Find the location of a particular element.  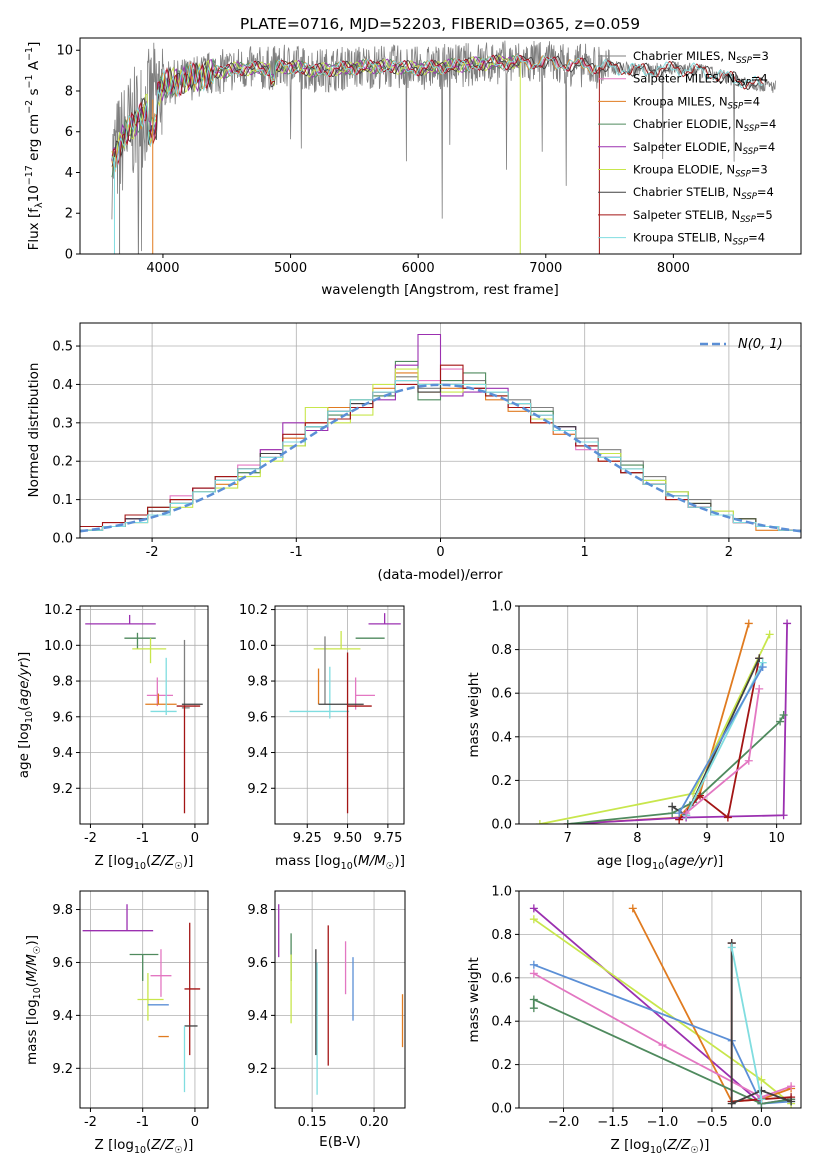

x-tick-label: −0.5 is located at coordinates (712, 1122).